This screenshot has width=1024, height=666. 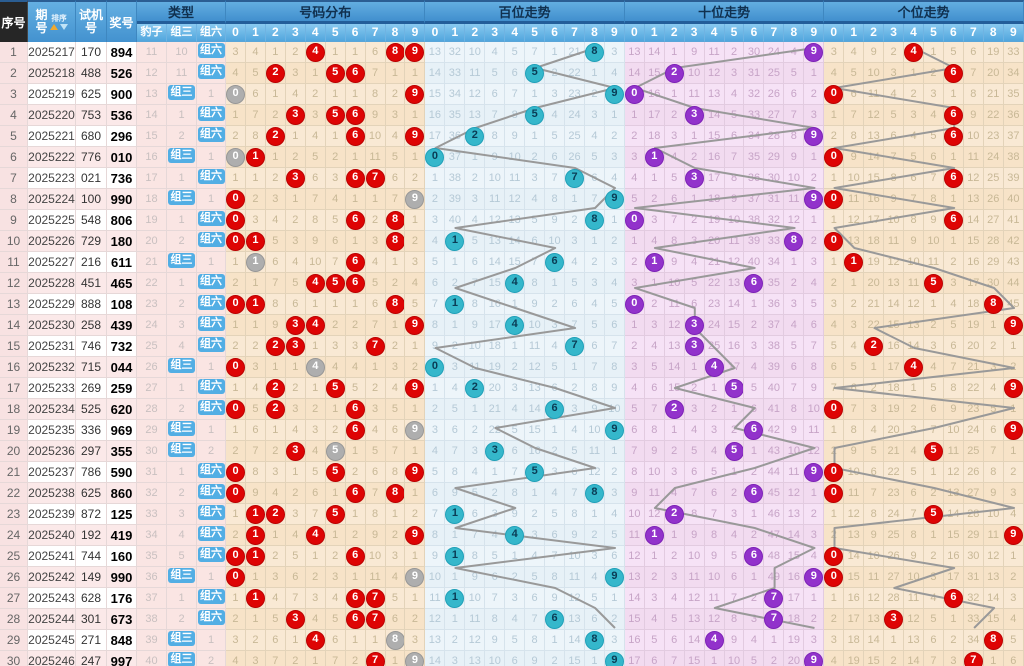 What do you see at coordinates (993, 241) in the screenshot?
I see `trend-cell: 28` at bounding box center [993, 241].